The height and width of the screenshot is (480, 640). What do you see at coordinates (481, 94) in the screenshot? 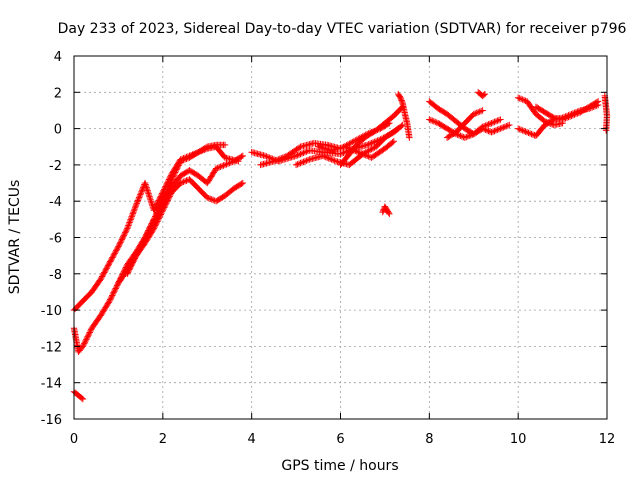
I see `series-arc-p` at bounding box center [481, 94].